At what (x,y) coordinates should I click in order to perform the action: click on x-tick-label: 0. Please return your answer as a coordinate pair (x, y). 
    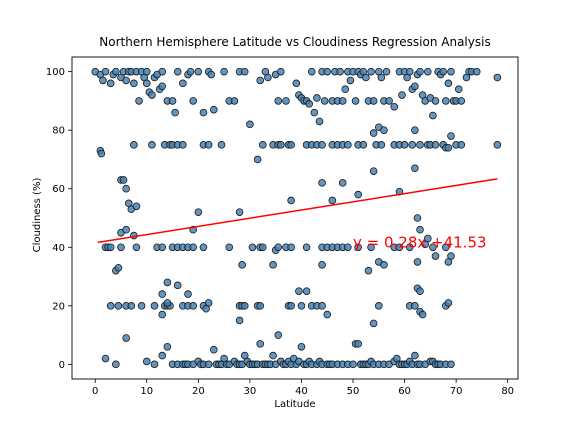
    Looking at the image, I should click on (95, 391).